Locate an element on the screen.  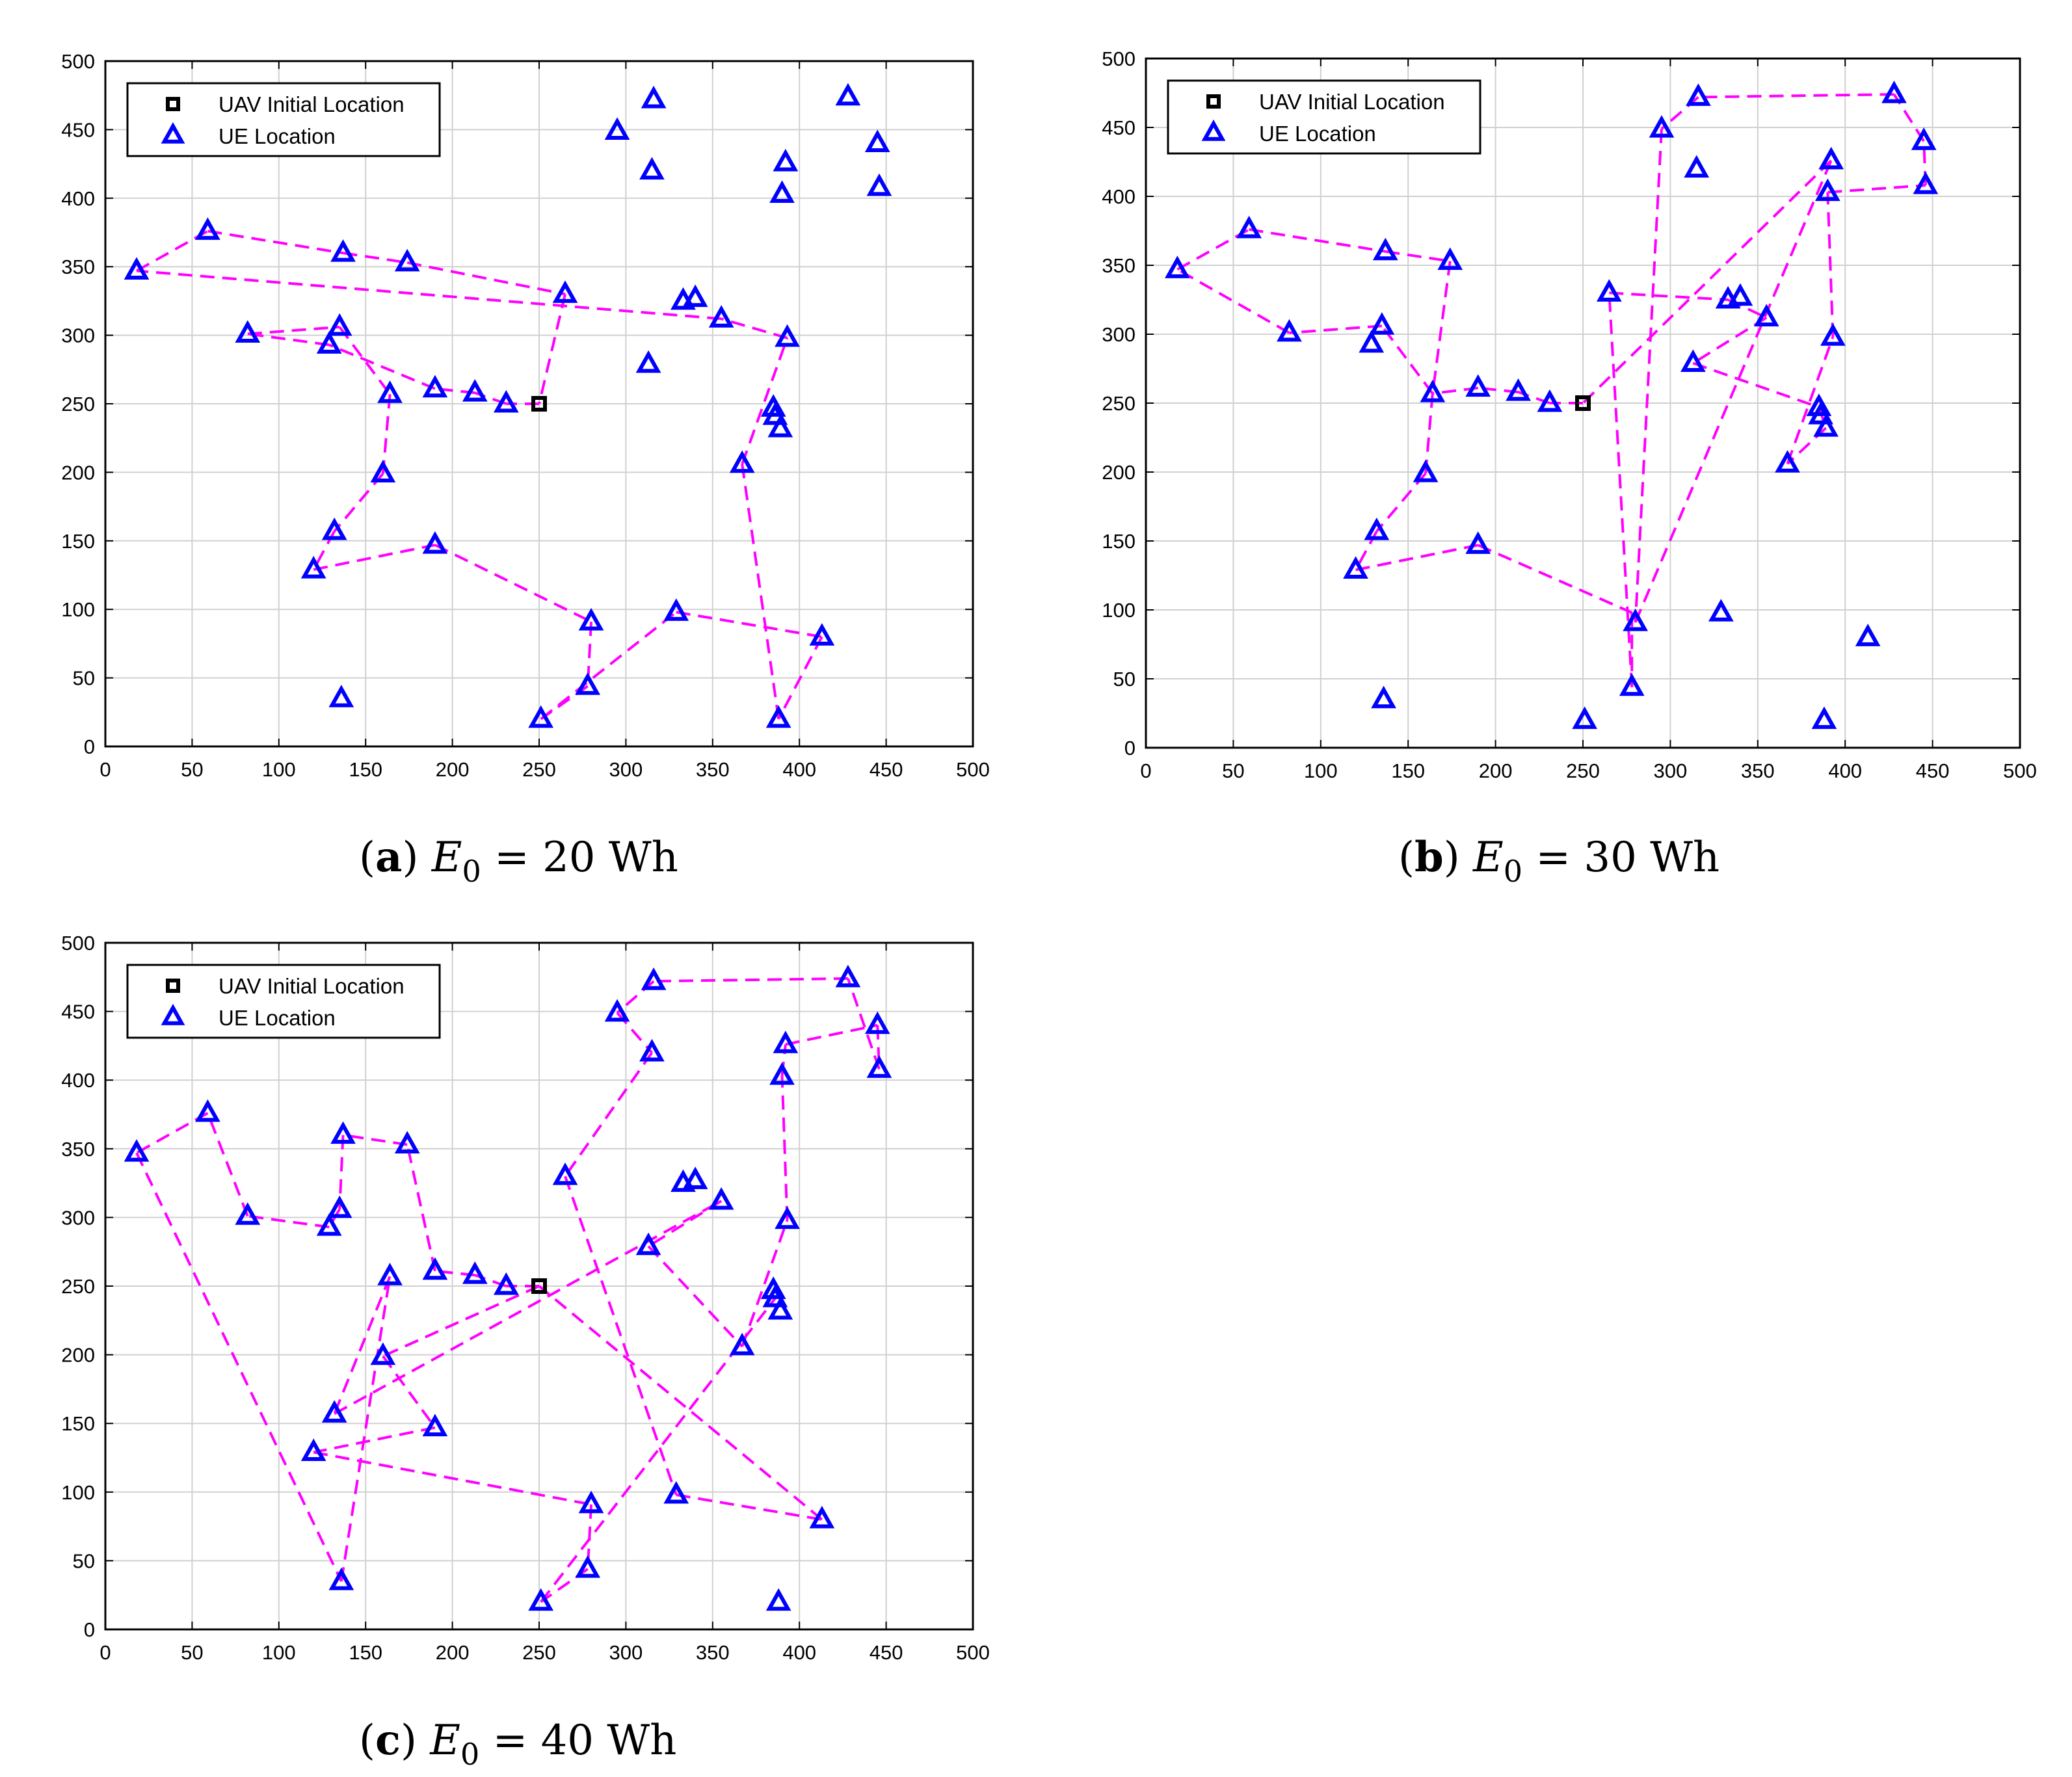
legend-ue-marker is located at coordinates (173, 133).